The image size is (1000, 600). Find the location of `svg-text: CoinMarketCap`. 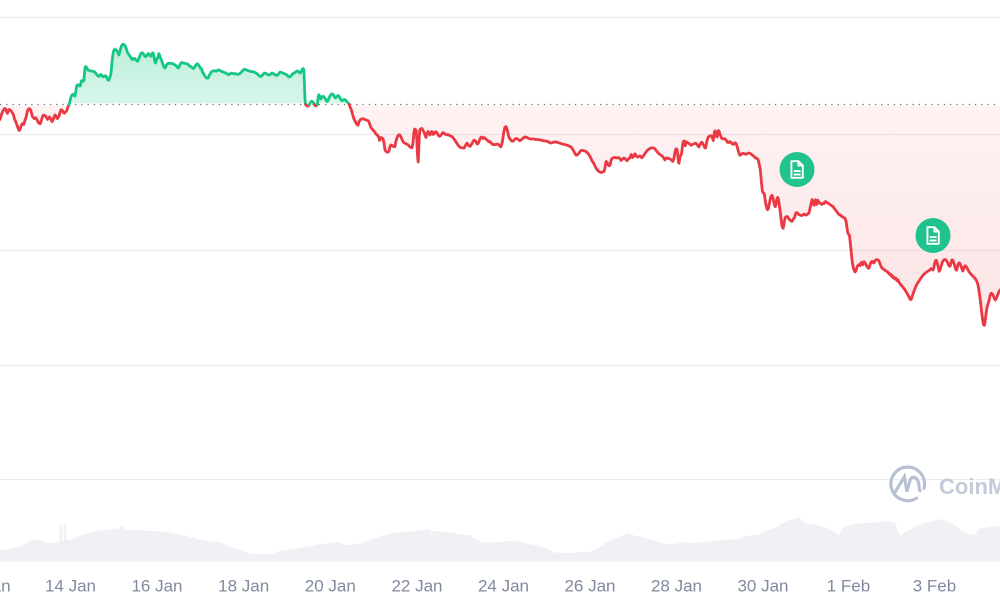

svg-text: CoinMarketCap is located at coordinates (969, 486).